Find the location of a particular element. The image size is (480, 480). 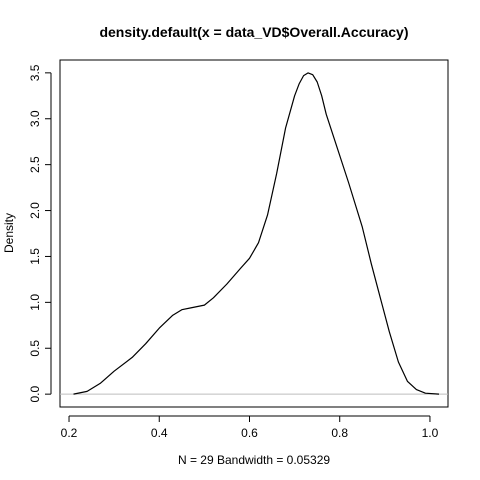

x-axis-label: N = 29 Bandwidth = 0.05329 is located at coordinates (254, 460).